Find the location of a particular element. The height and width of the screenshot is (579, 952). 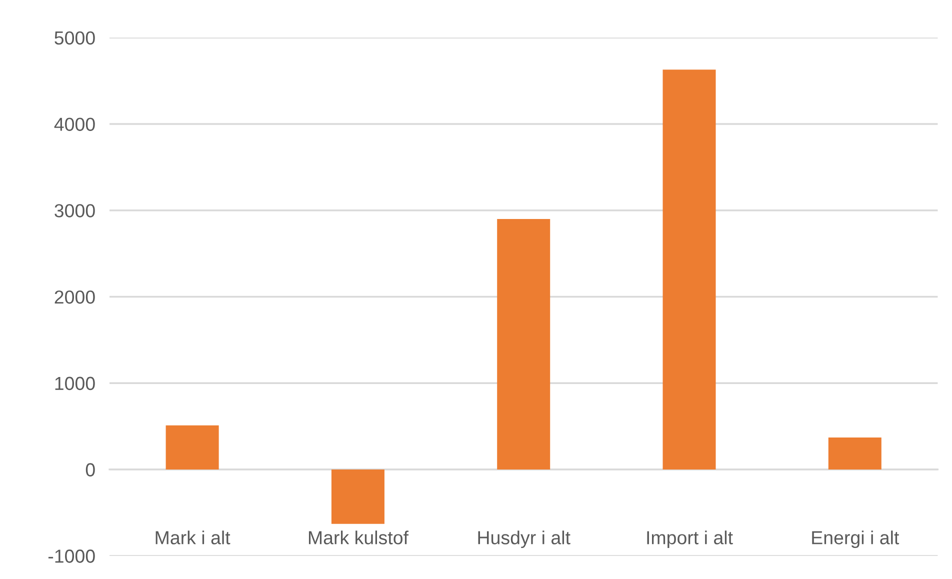

y-tick-label: 0 is located at coordinates (90, 469).